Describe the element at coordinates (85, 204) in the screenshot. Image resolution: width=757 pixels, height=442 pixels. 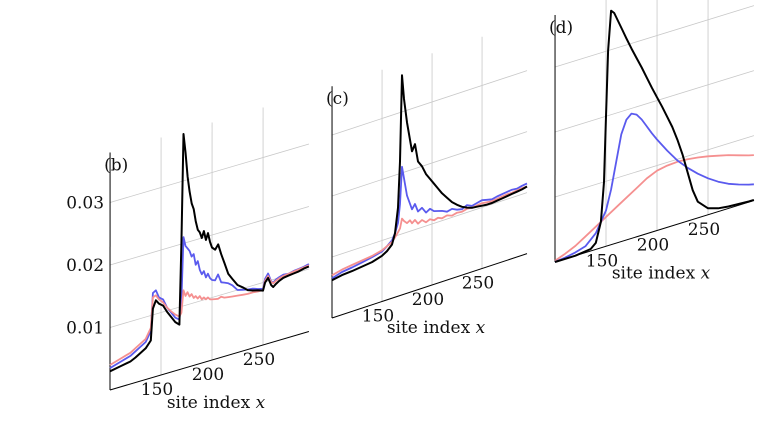
I see `y-tick-label: 0.03` at that location.